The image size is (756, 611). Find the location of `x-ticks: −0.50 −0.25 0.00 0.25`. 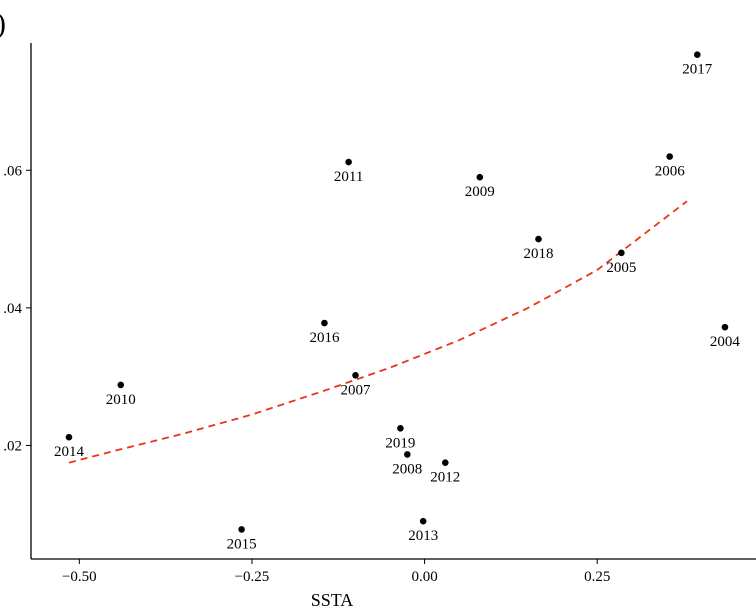

x-ticks: −0.50 −0.25 0.00 0.25 is located at coordinates (336, 572).